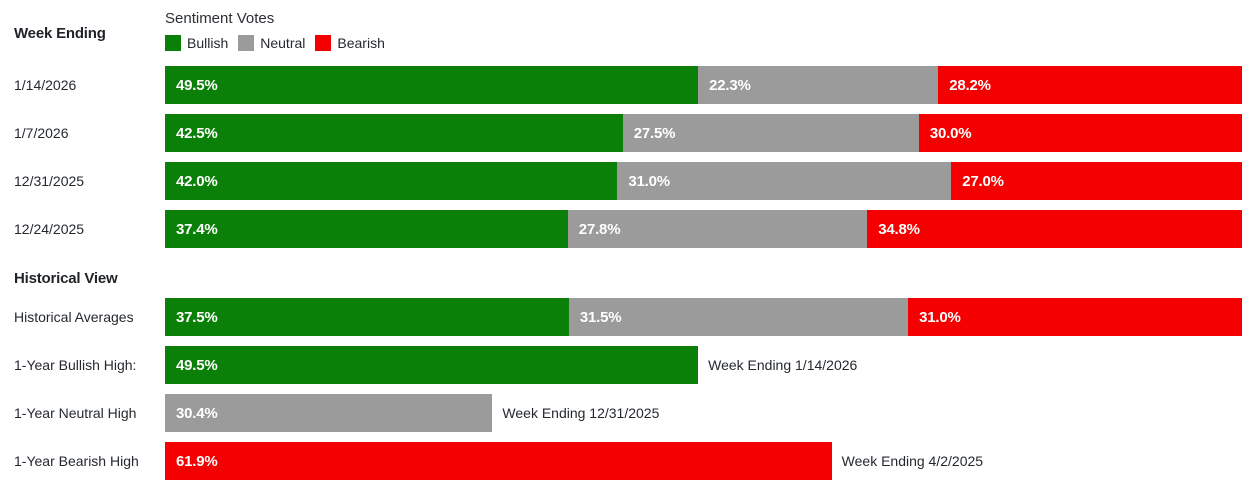  I want to click on bar-value-label: 30.0%, so click(950, 133).